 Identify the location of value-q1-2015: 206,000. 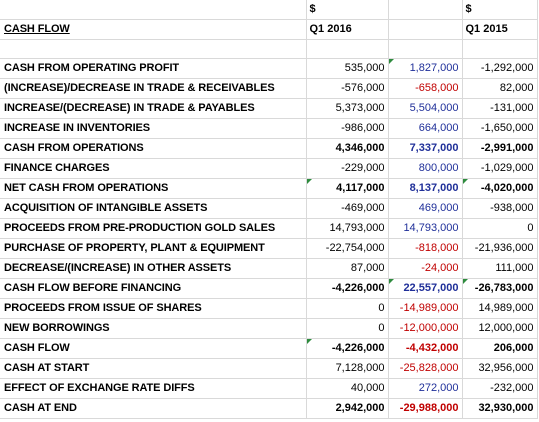
(500, 348).